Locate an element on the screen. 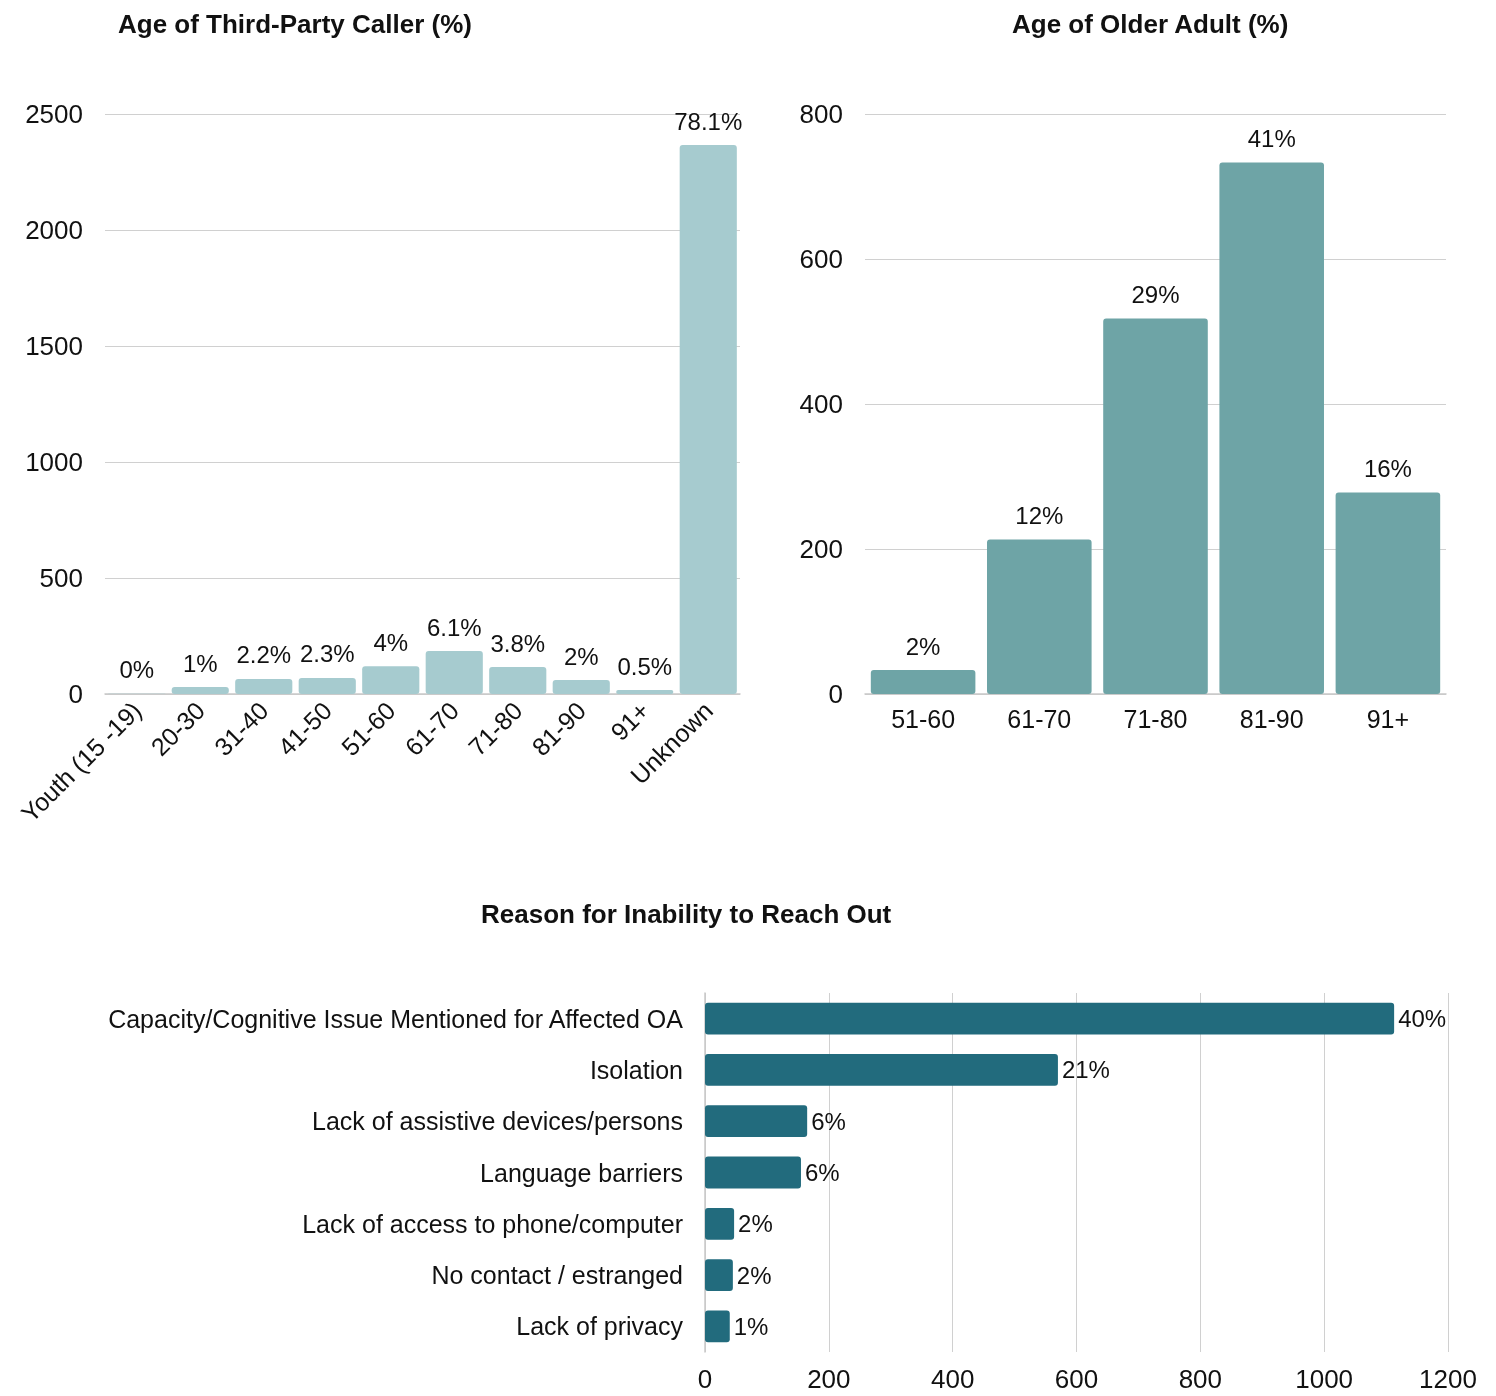 Image resolution: width=1496 pixels, height=1396 pixels. annotation: 12% is located at coordinates (1039, 516).